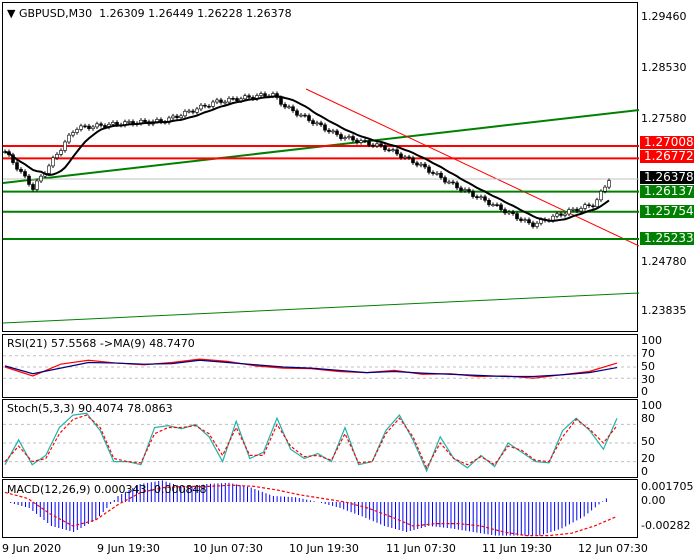 This screenshot has height=560, width=700. Describe the element at coordinates (653, 500) in the screenshot. I see `macd-axis-label: 0.00` at that location.